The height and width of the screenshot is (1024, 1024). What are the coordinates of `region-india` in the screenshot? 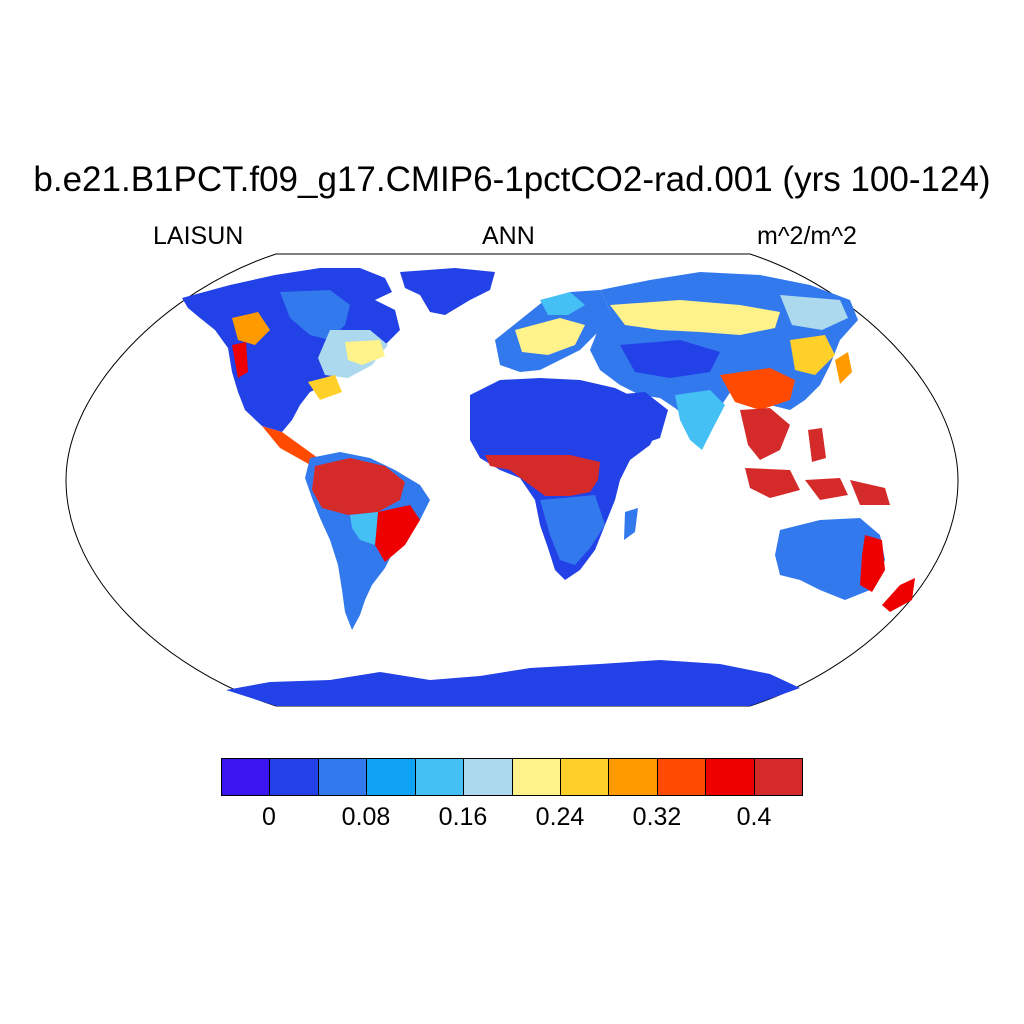 It's located at (700, 420).